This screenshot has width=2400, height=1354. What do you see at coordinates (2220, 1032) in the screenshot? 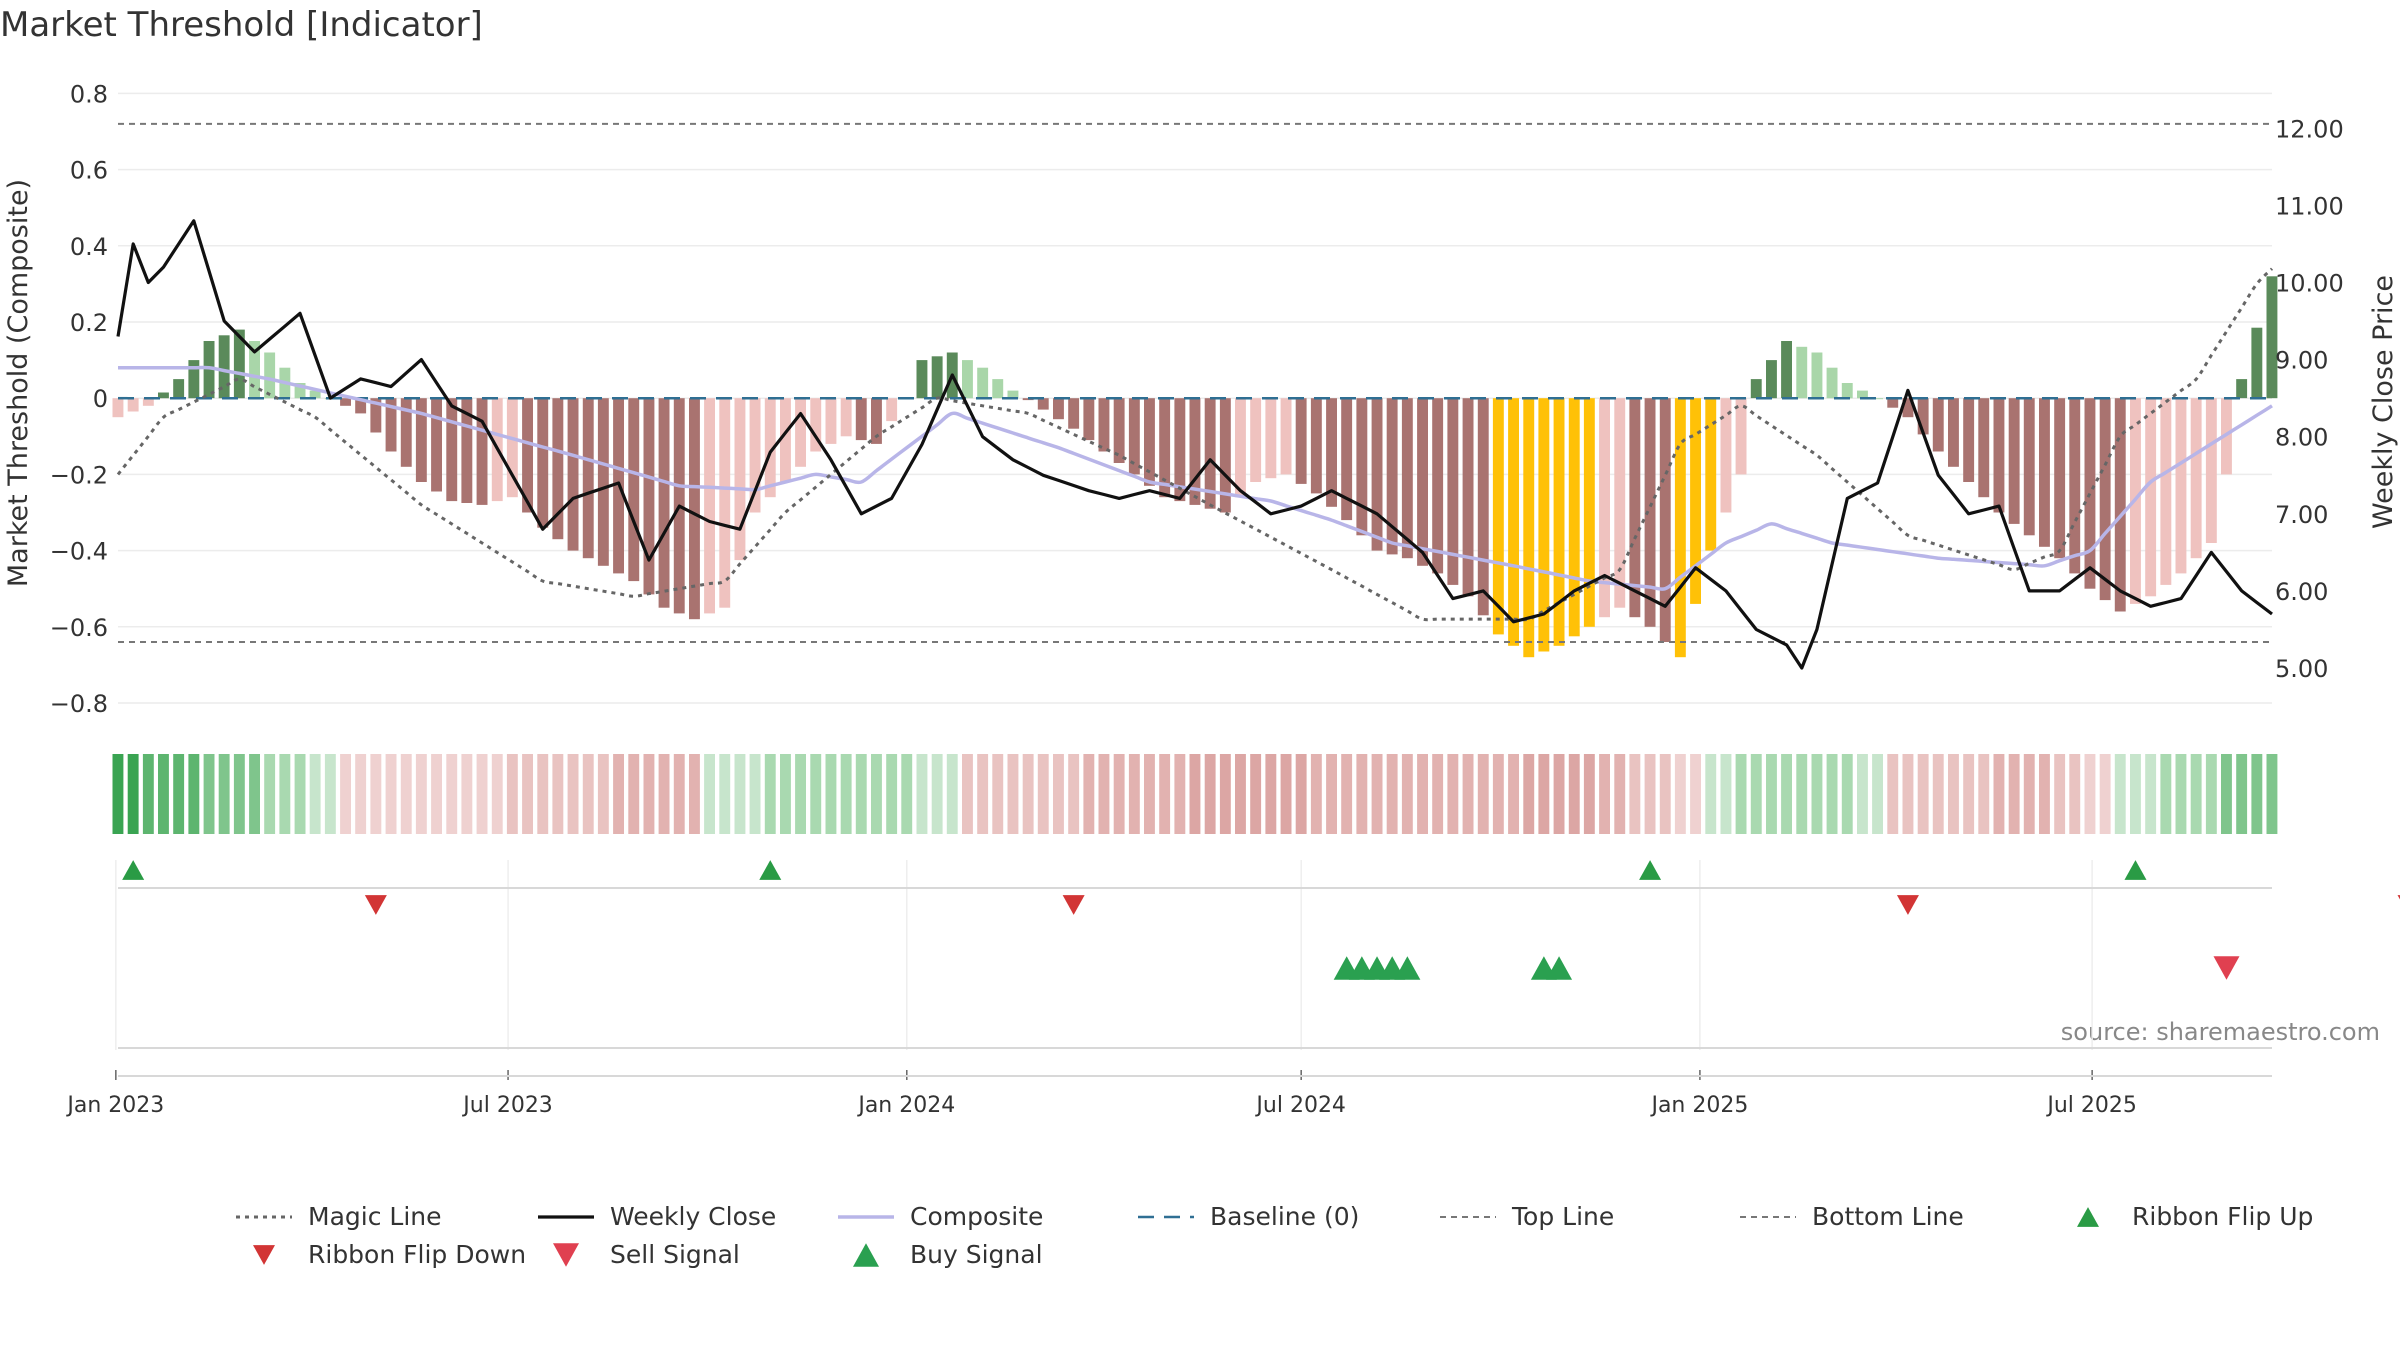
I see `source-note: source: sharemaestro.com` at bounding box center [2220, 1032].